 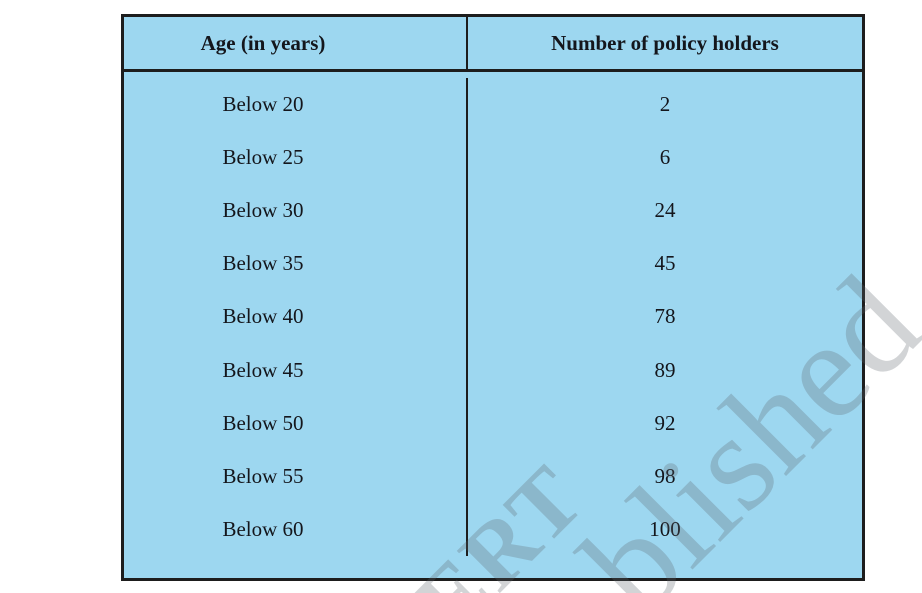 I want to click on column-header-policy-holders: Number of policy holders, so click(x=665, y=42).